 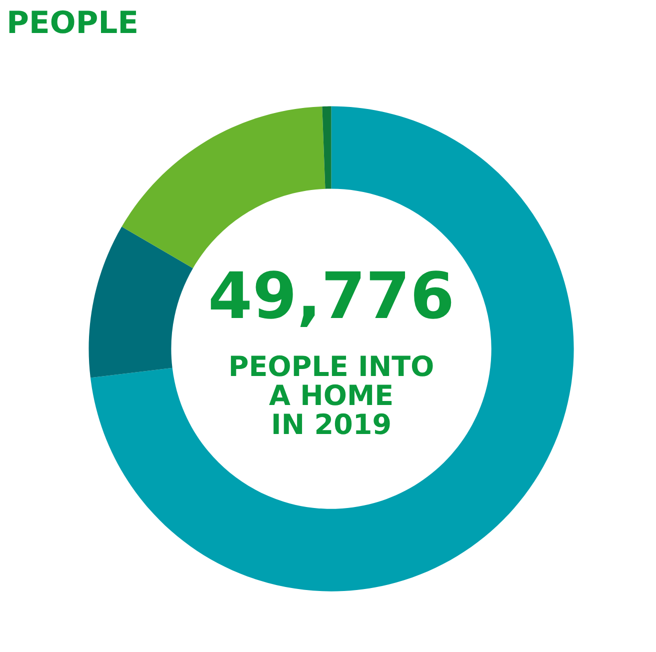 What do you see at coordinates (331, 299) in the screenshot?
I see `text: 49,776` at bounding box center [331, 299].